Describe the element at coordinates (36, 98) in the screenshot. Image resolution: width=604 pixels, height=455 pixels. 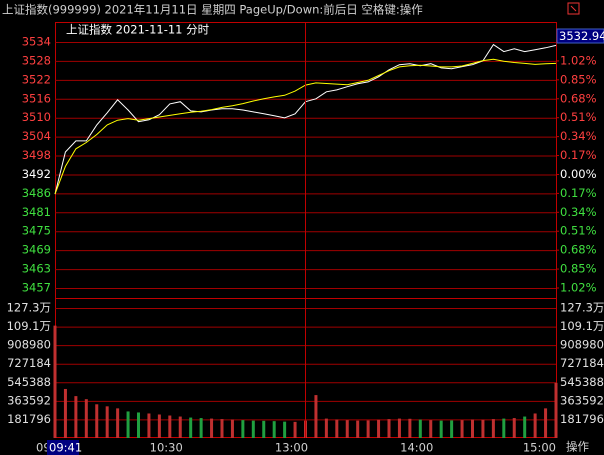
I see `y-tick-label: 3516` at that location.